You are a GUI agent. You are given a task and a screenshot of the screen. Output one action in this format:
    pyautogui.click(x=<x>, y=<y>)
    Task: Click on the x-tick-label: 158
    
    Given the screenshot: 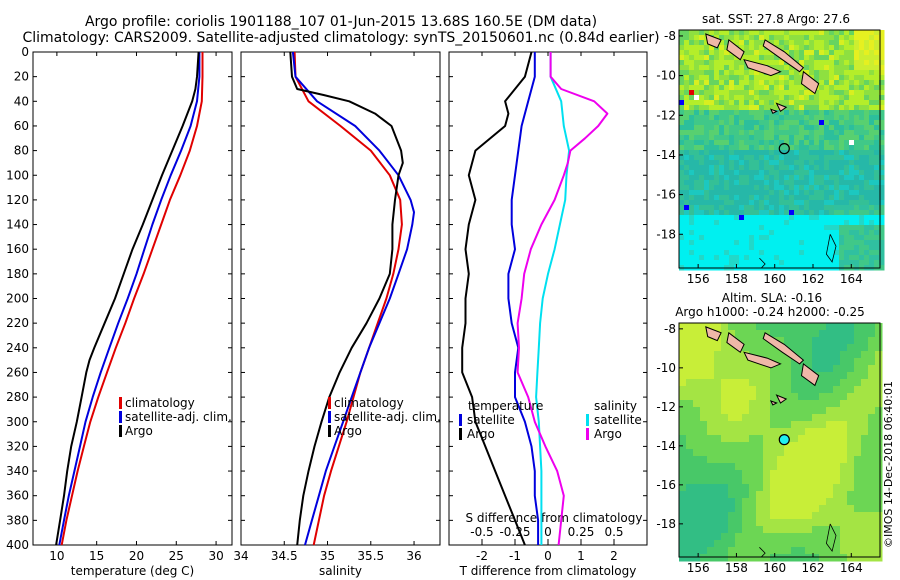 What is the action you would take?
    pyautogui.click(x=736, y=279)
    